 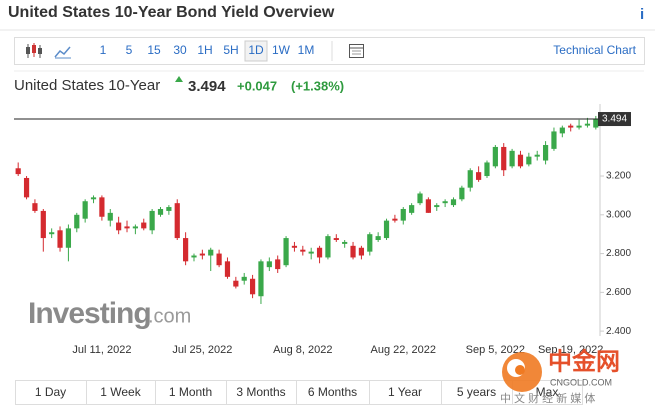 I want to click on line-icon, so click(x=62, y=52).